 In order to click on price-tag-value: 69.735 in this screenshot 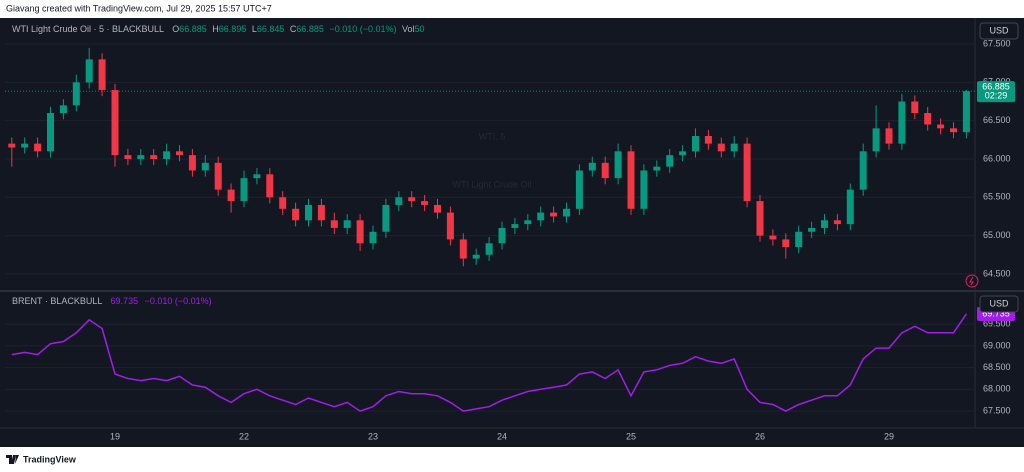, I will do `click(996, 313)`.